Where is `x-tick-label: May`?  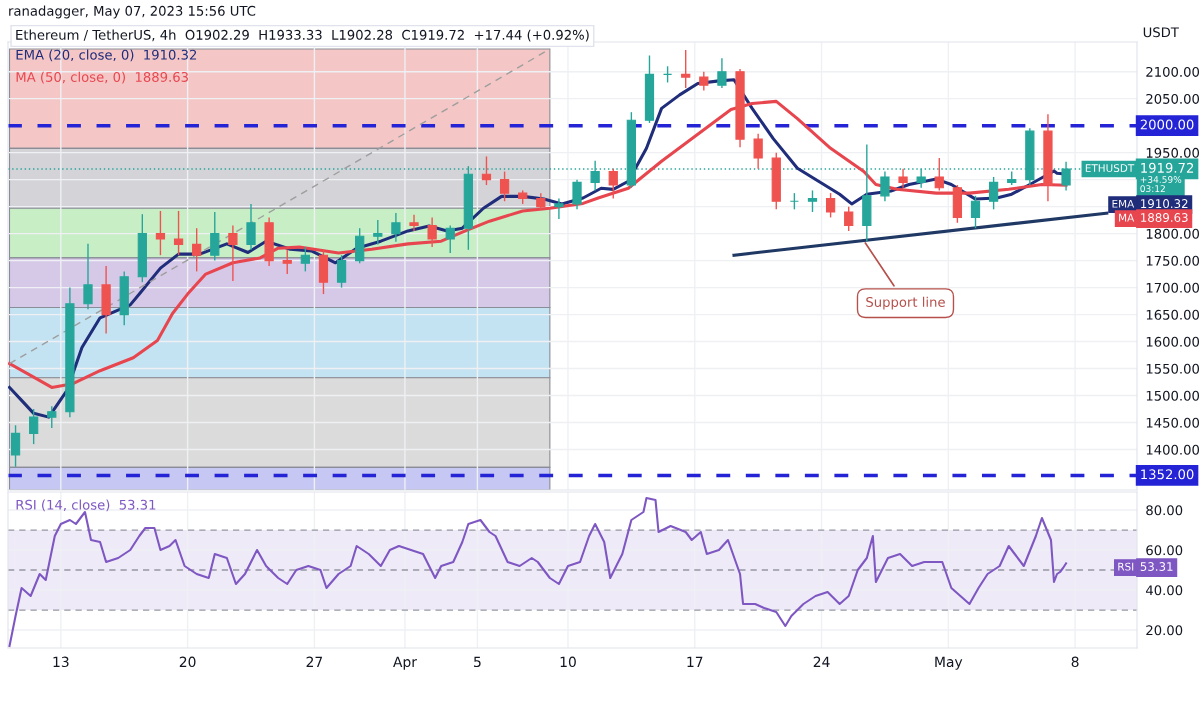
x-tick-label: May is located at coordinates (949, 663).